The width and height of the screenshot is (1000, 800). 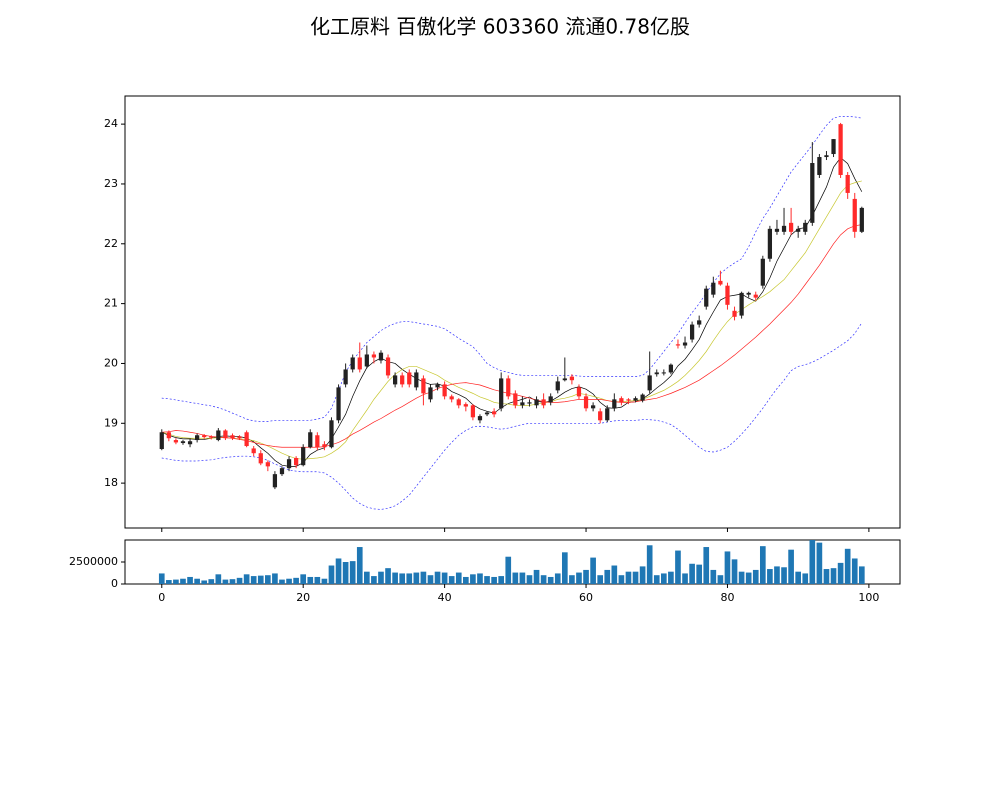 What do you see at coordinates (111, 362) in the screenshot?
I see `y-tick-label: 20` at bounding box center [111, 362].